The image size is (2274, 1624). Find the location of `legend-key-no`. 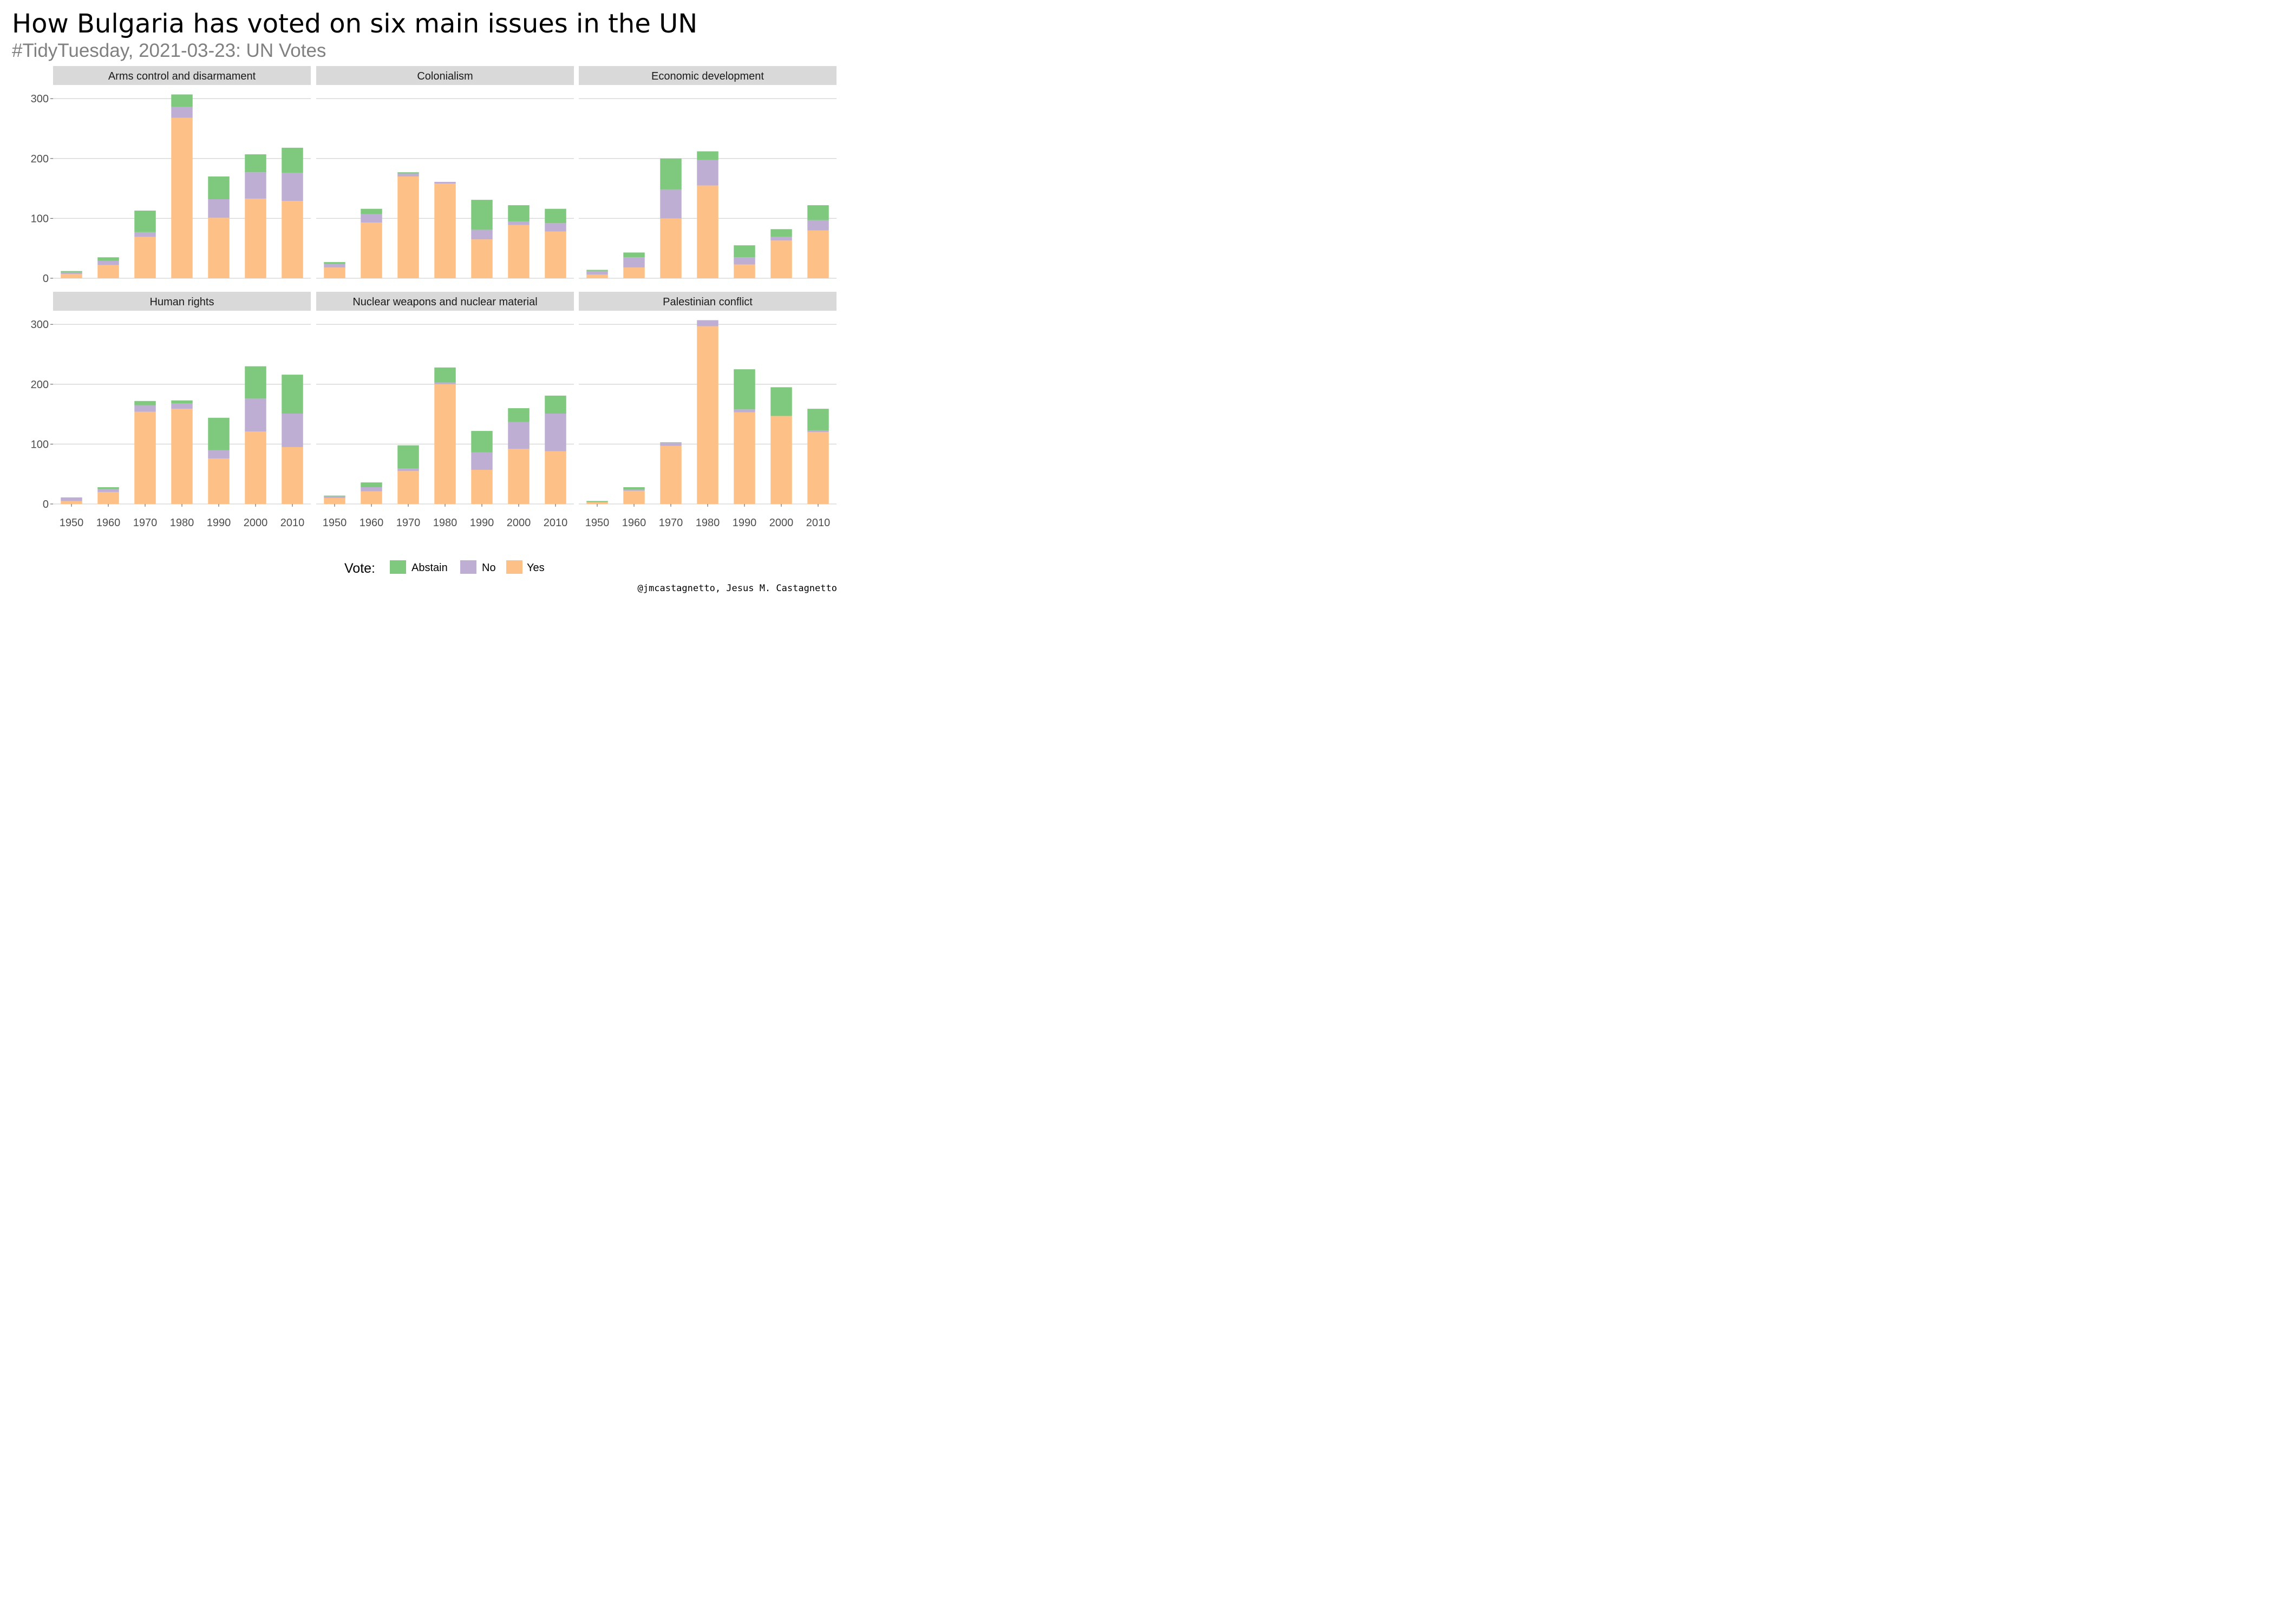

legend-key-no is located at coordinates (468, 567).